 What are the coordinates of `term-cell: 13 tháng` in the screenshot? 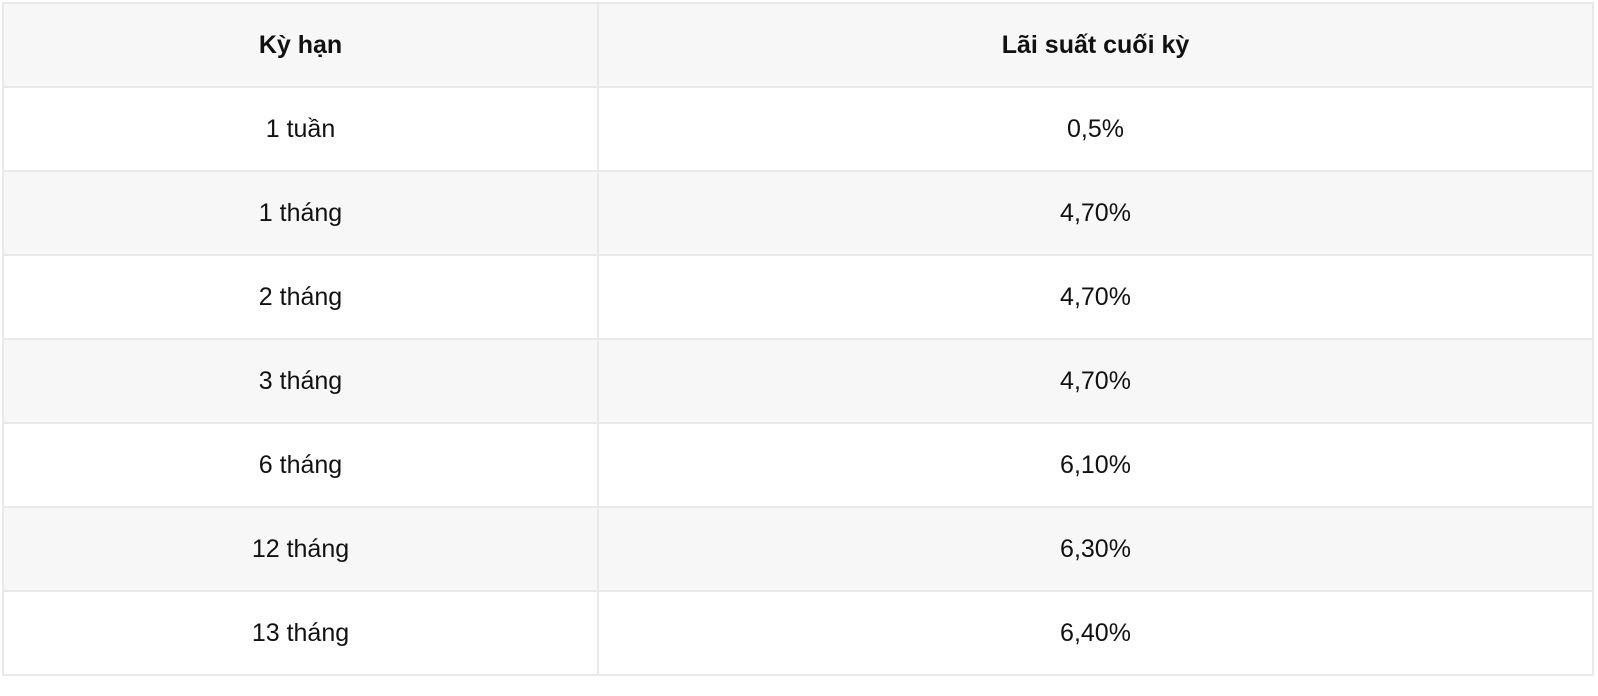 It's located at (300, 633).